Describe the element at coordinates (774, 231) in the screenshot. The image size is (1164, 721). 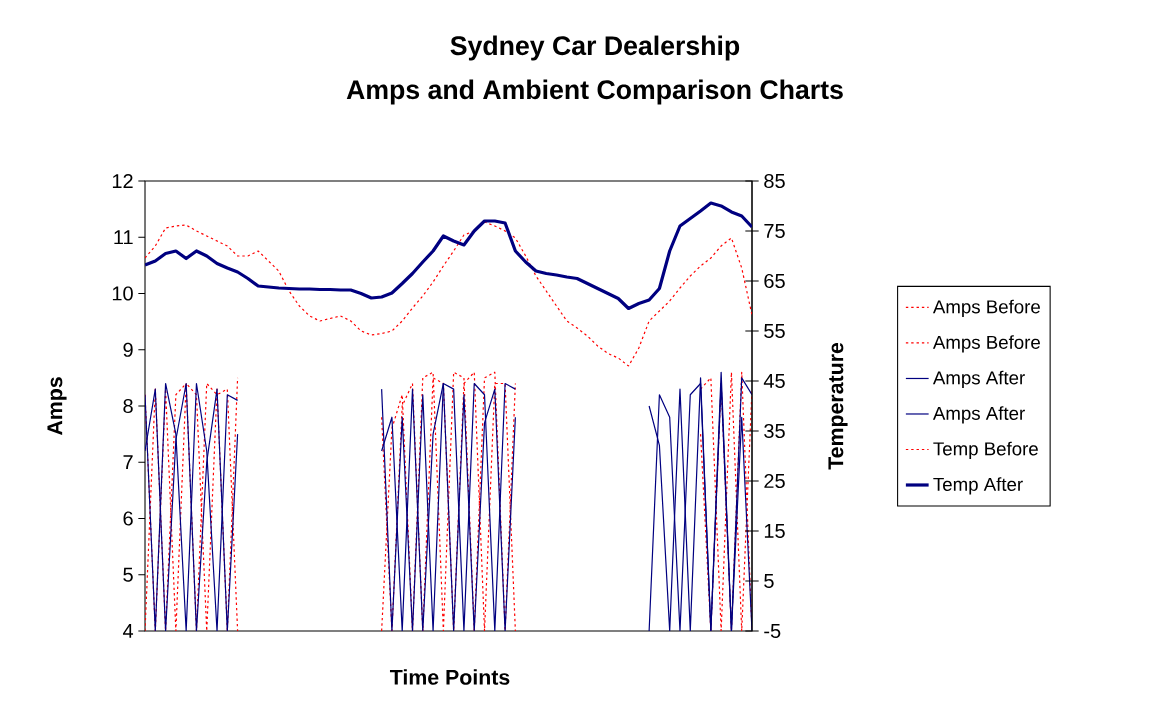
I see `y2-tick-label: 75` at that location.